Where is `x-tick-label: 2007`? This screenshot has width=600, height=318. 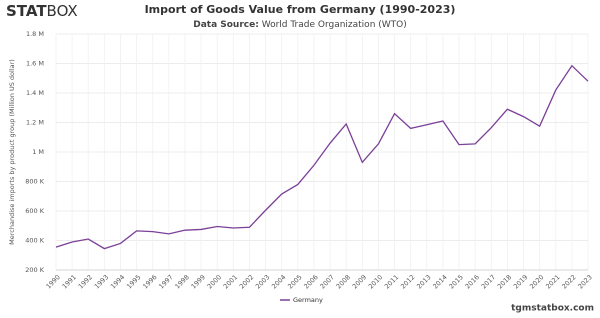
x-tick-label: 2007 is located at coordinates (327, 281).